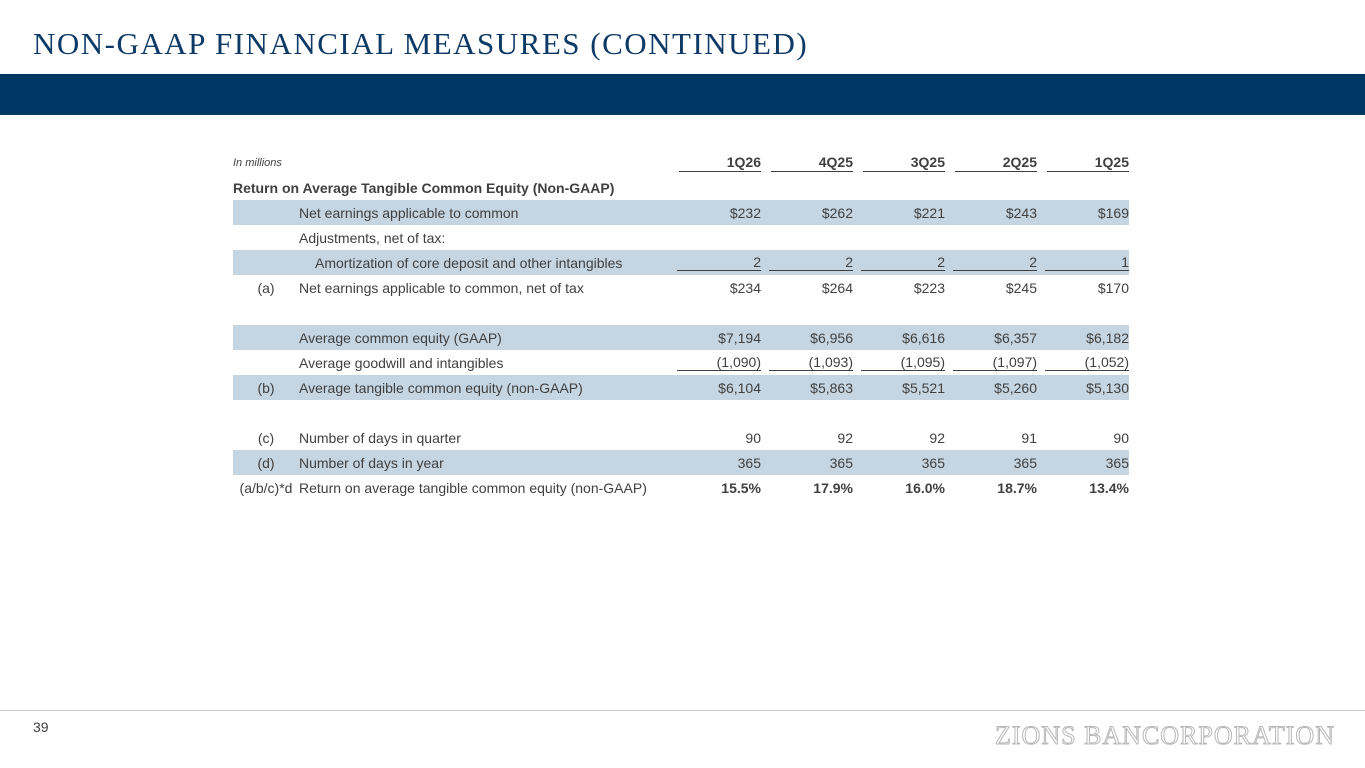  I want to click on cell-value: $6,357, so click(991, 337).